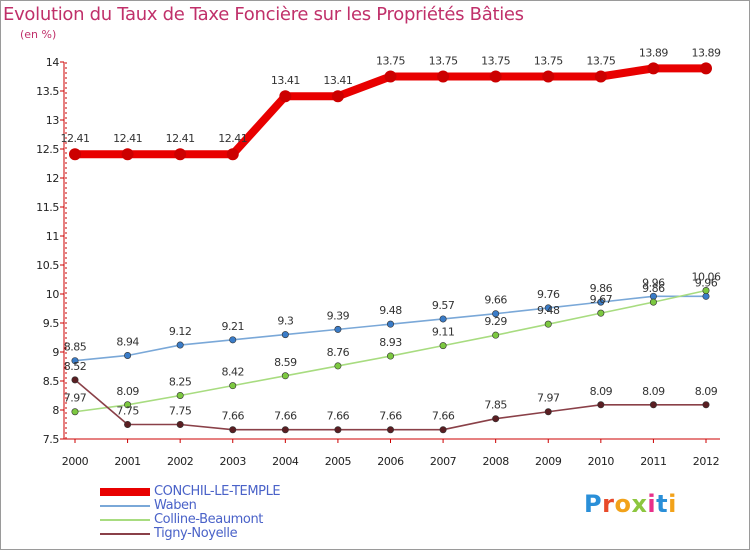 This screenshot has height=550, width=750. I want to click on legend-label: Colline-Beaumont, so click(209, 519).